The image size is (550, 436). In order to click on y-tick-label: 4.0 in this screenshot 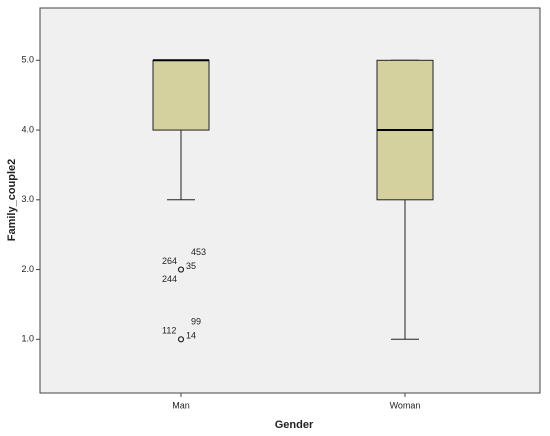, I will do `click(27, 129)`.